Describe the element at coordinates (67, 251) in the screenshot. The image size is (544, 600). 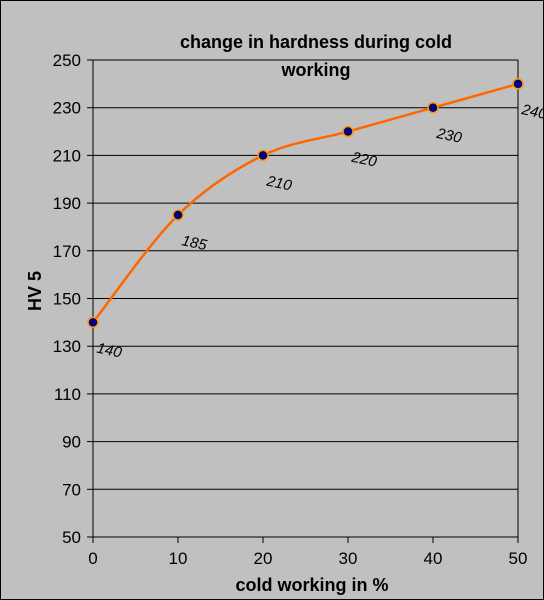
I see `y-tick-label-170: 170` at that location.